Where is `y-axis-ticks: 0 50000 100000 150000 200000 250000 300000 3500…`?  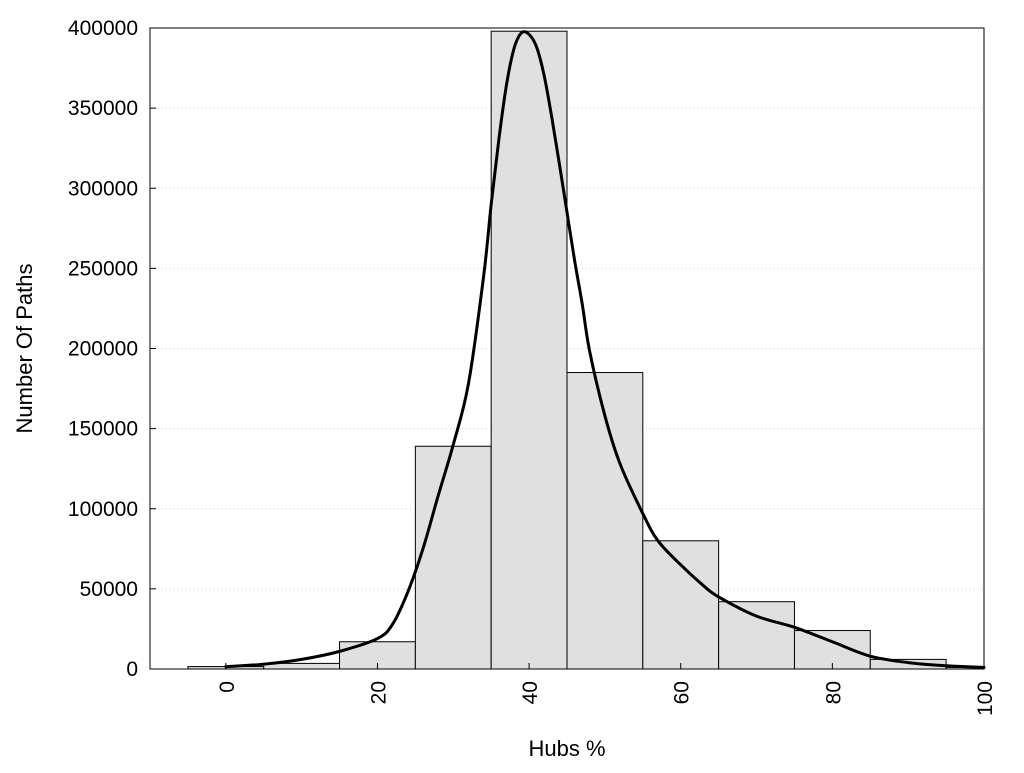
y-axis-ticks: 0 50000 100000 150000 200000 250000 300000 3500… is located at coordinates (112, 349).